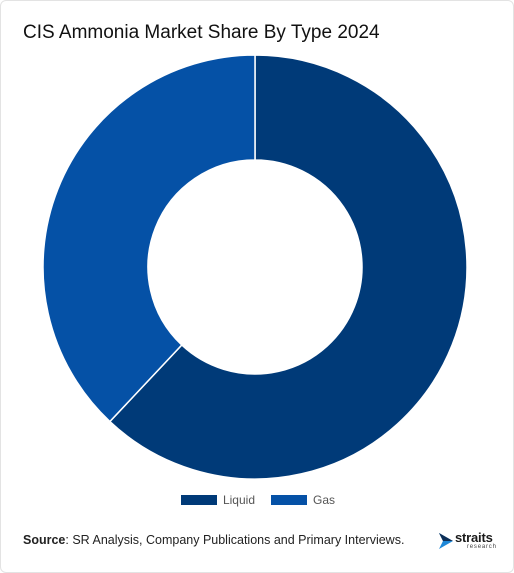 This screenshot has height=573, width=514. I want to click on legend-swatch-liquid, so click(198, 500).